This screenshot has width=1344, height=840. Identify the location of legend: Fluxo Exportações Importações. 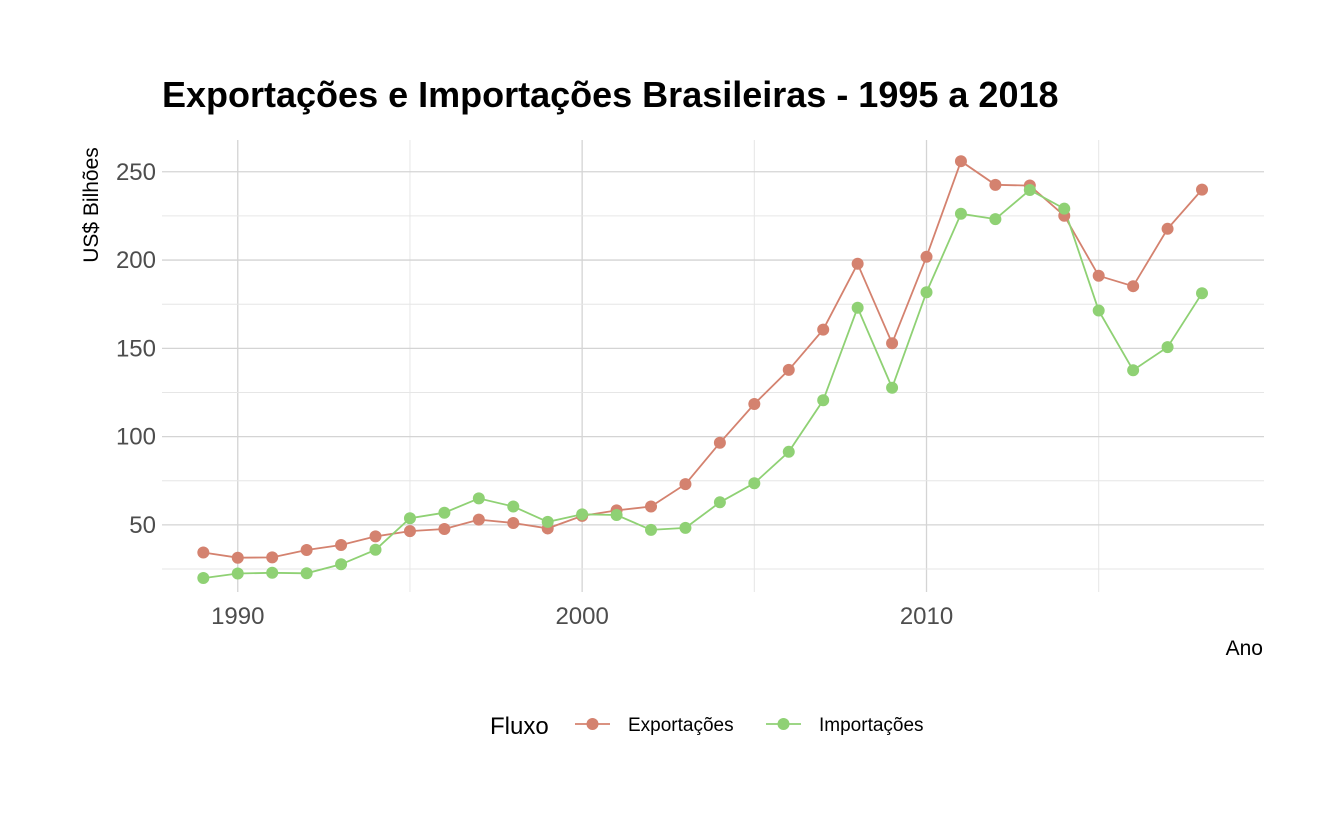
(707, 726).